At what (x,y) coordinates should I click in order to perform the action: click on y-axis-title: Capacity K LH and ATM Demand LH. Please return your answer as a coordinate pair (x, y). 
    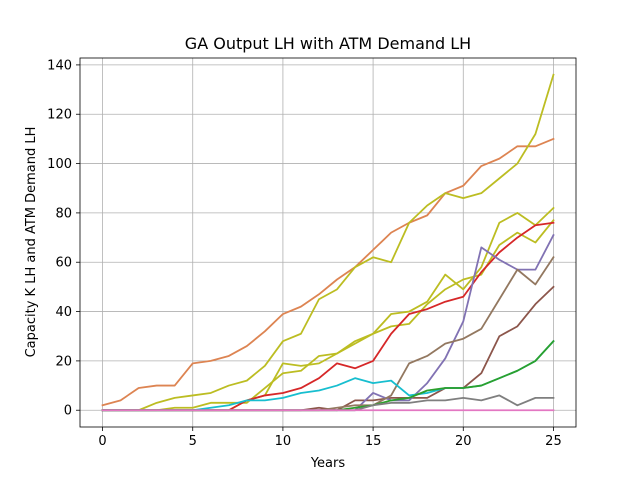
    Looking at the image, I should click on (31, 242).